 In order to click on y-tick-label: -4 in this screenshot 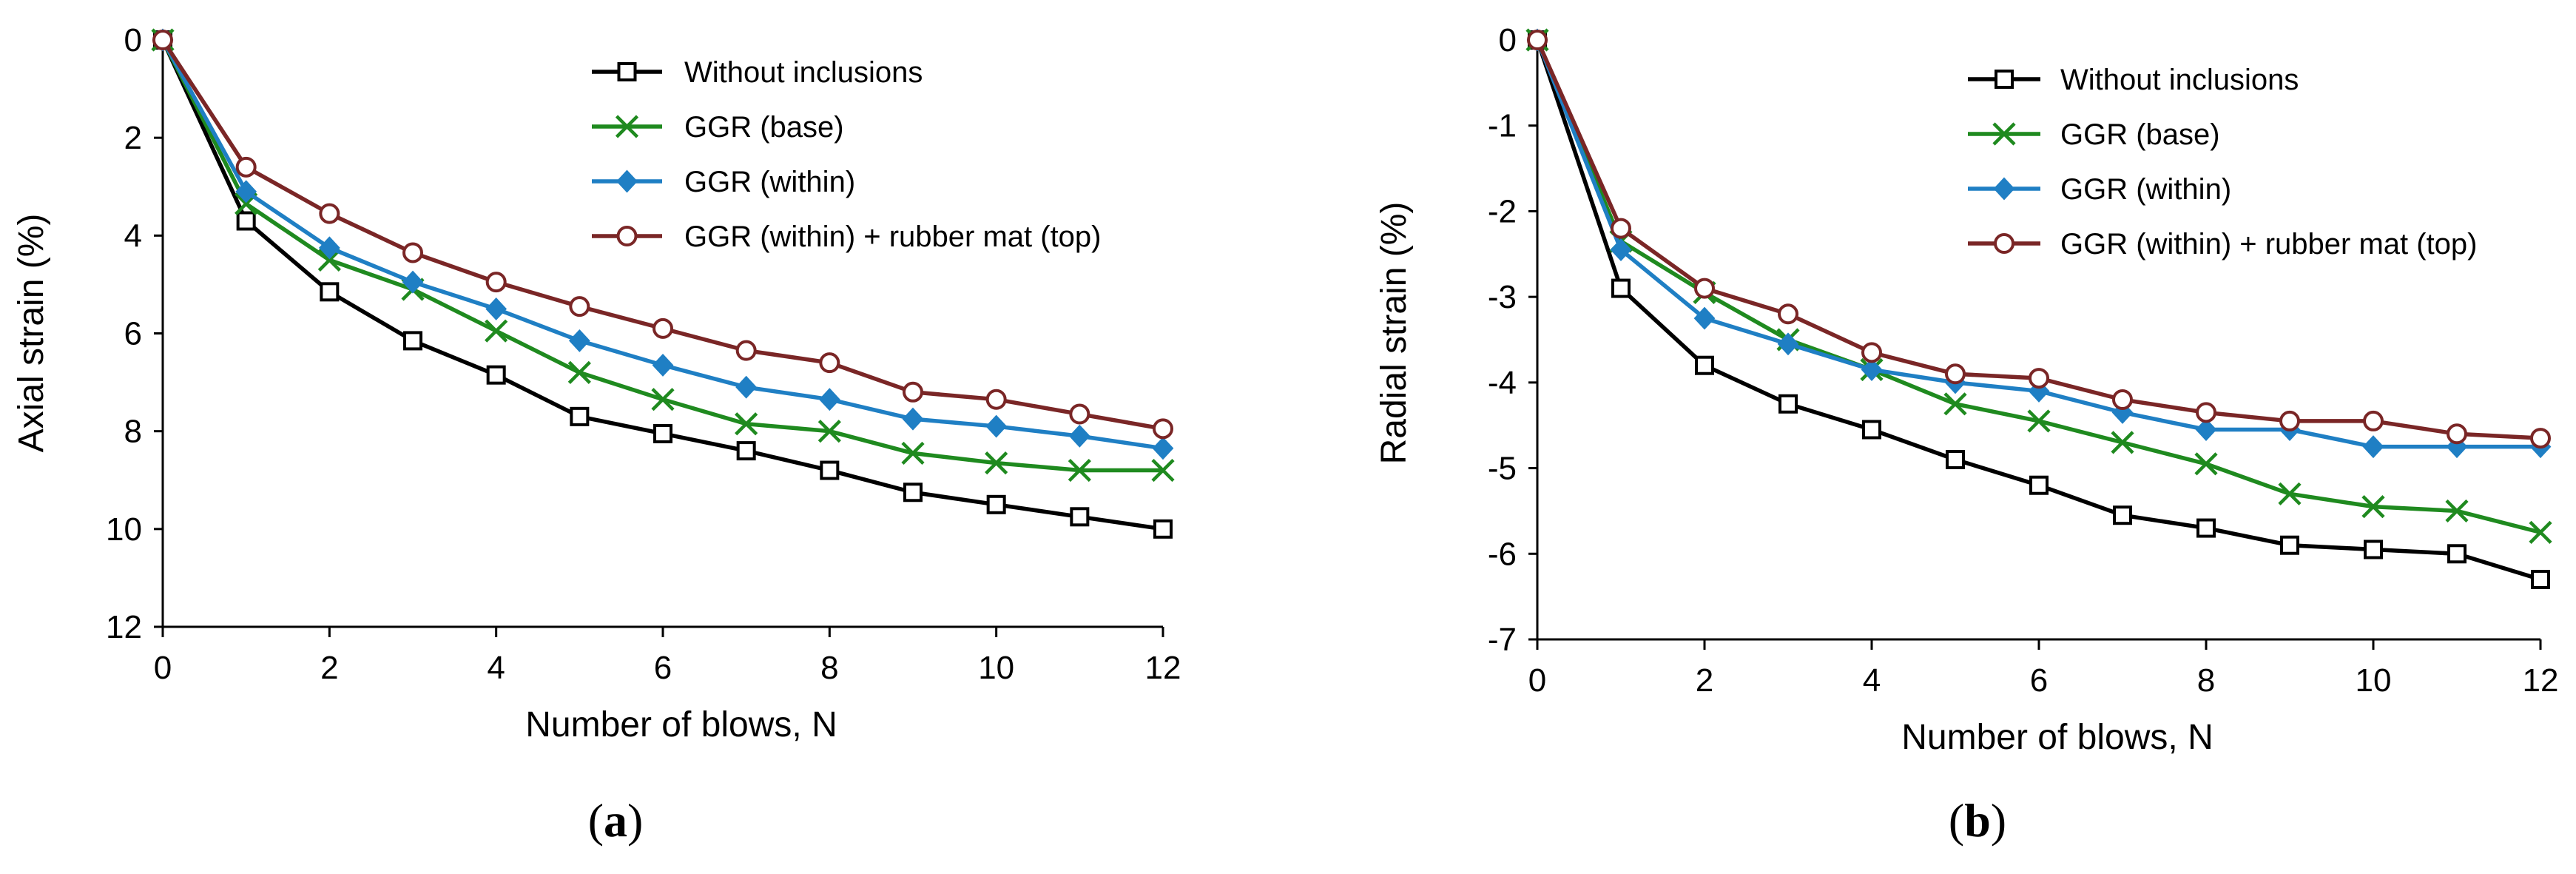, I will do `click(1502, 383)`.